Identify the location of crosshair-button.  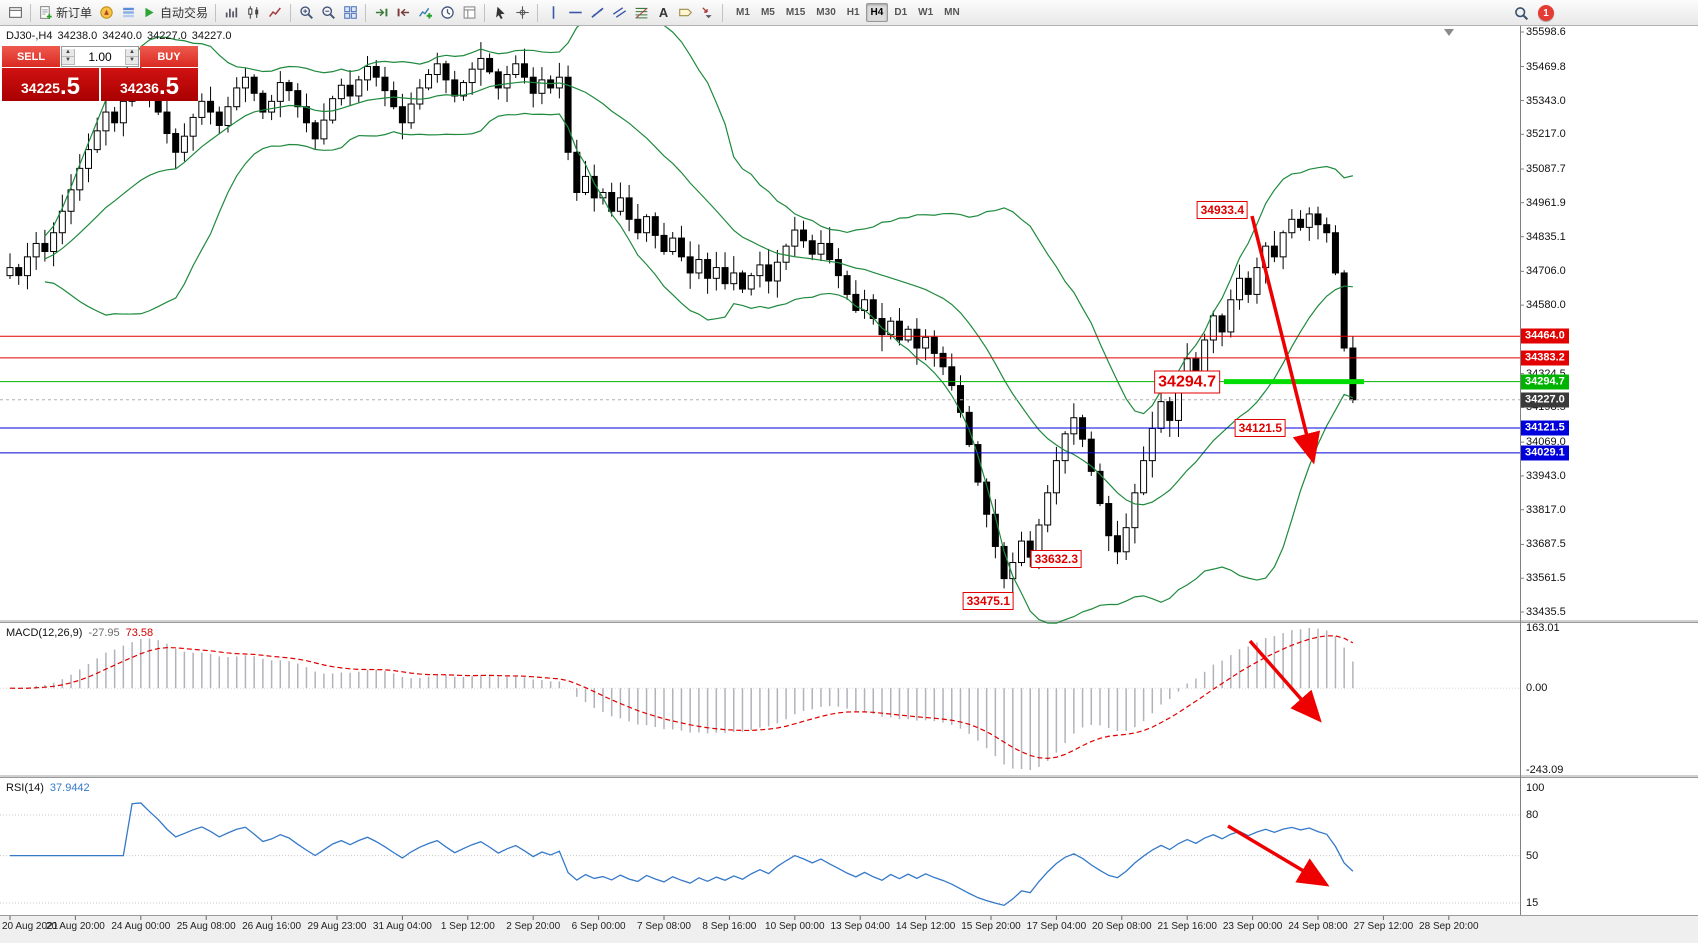
(522, 13).